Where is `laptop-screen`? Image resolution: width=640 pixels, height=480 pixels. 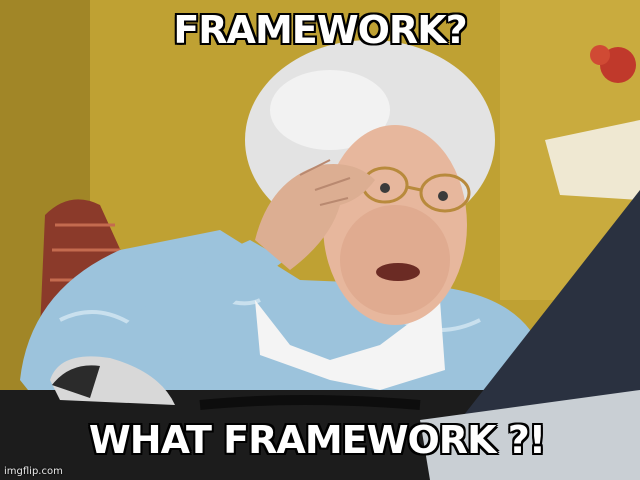 laptop-screen is located at coordinates (550, 310).